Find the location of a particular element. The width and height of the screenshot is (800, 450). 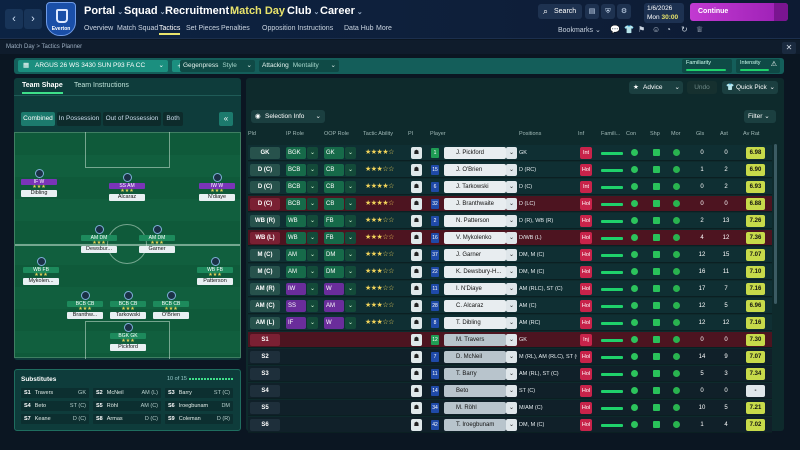

player-name-select: V. Mykolenko is located at coordinates (475, 238).